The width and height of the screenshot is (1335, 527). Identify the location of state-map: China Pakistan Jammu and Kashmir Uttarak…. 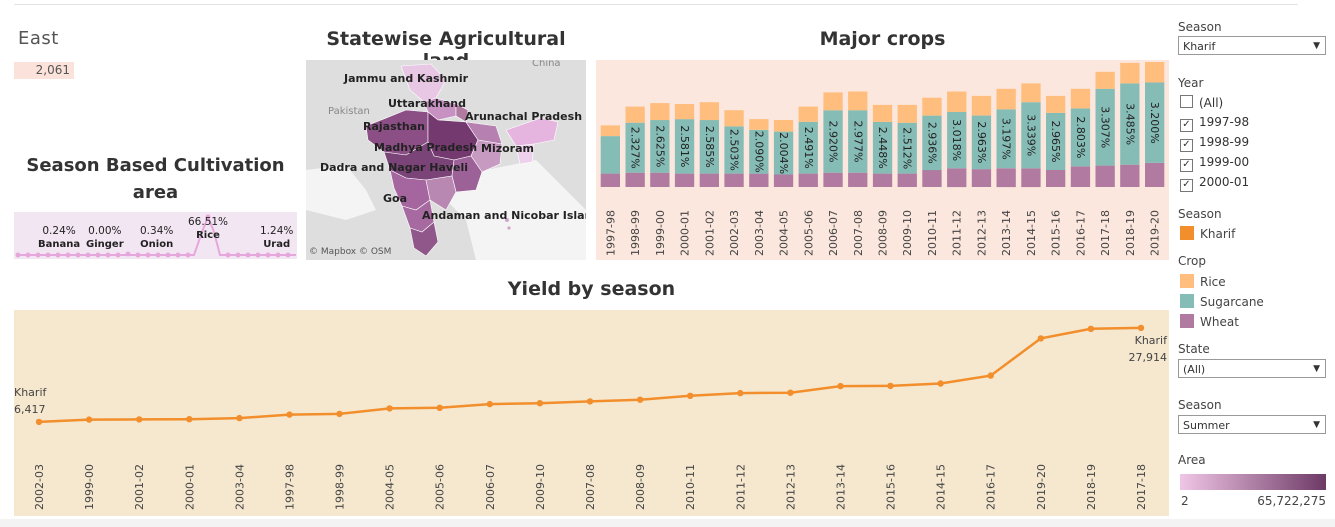
(446, 160).